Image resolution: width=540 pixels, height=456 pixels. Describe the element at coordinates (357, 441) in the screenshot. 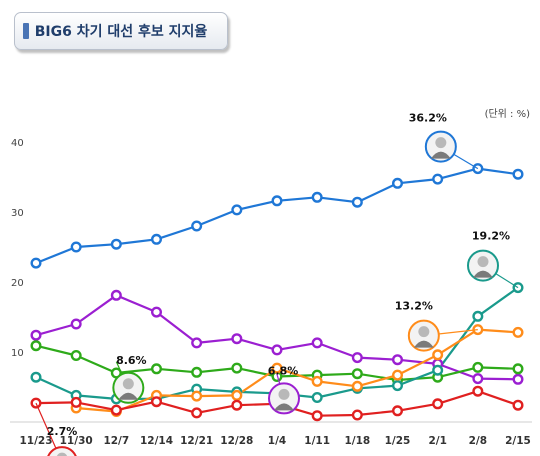

I see `x-tick-label: 1/18` at that location.